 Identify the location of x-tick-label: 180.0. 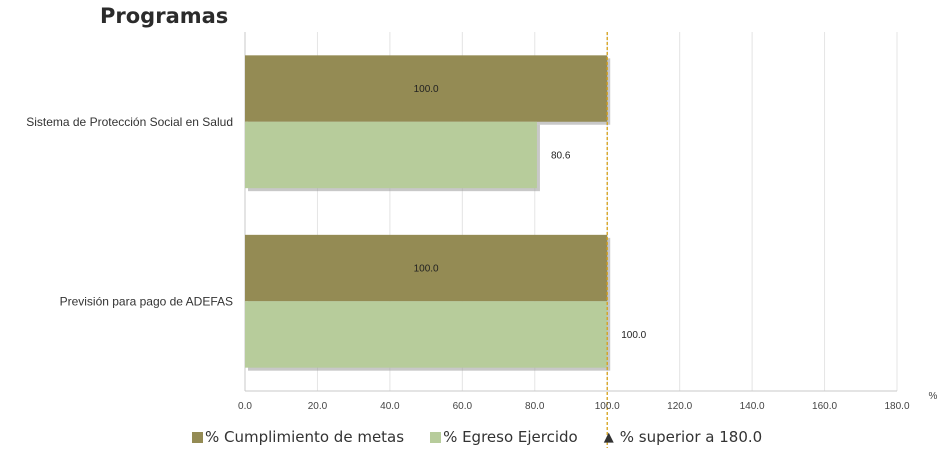
(896, 406).